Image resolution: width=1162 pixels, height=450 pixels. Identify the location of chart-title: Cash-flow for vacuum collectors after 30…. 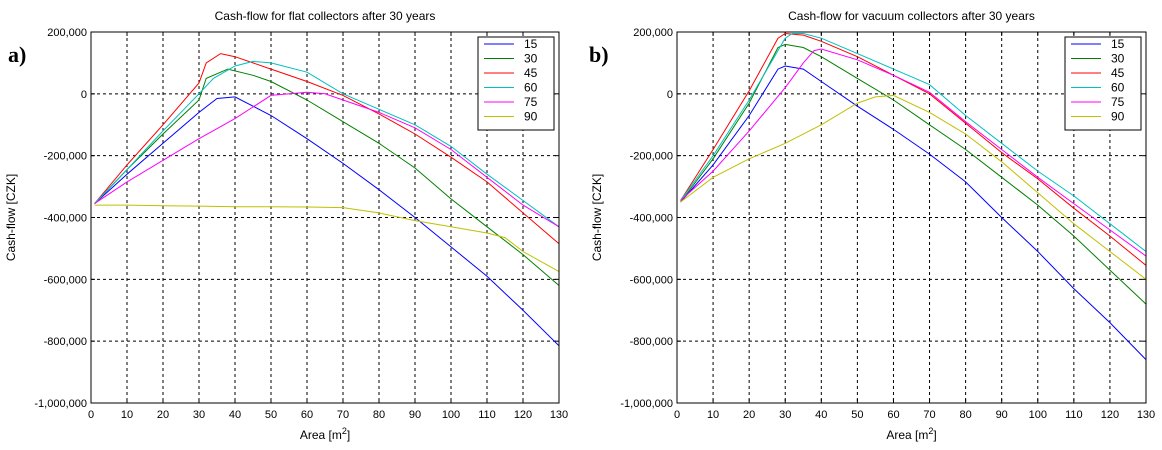
(911, 16).